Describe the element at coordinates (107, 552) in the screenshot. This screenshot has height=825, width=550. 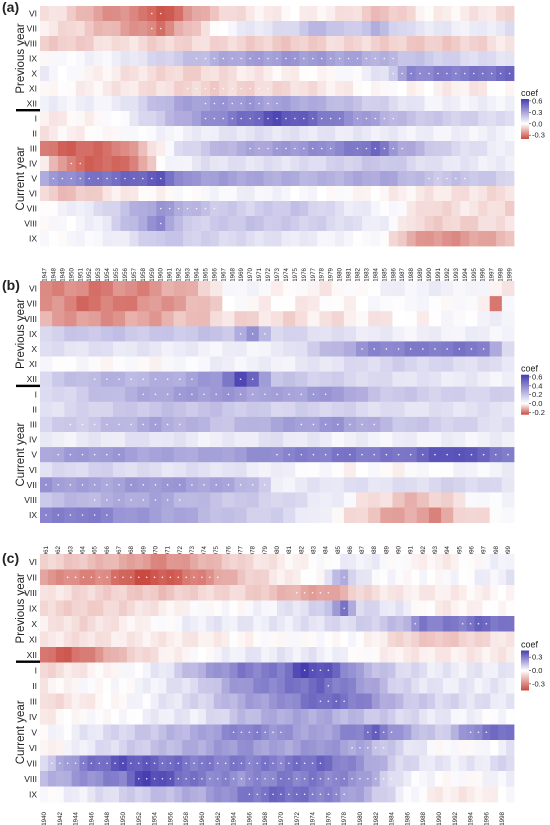
I see `x-tick-label: 1966` at that location.